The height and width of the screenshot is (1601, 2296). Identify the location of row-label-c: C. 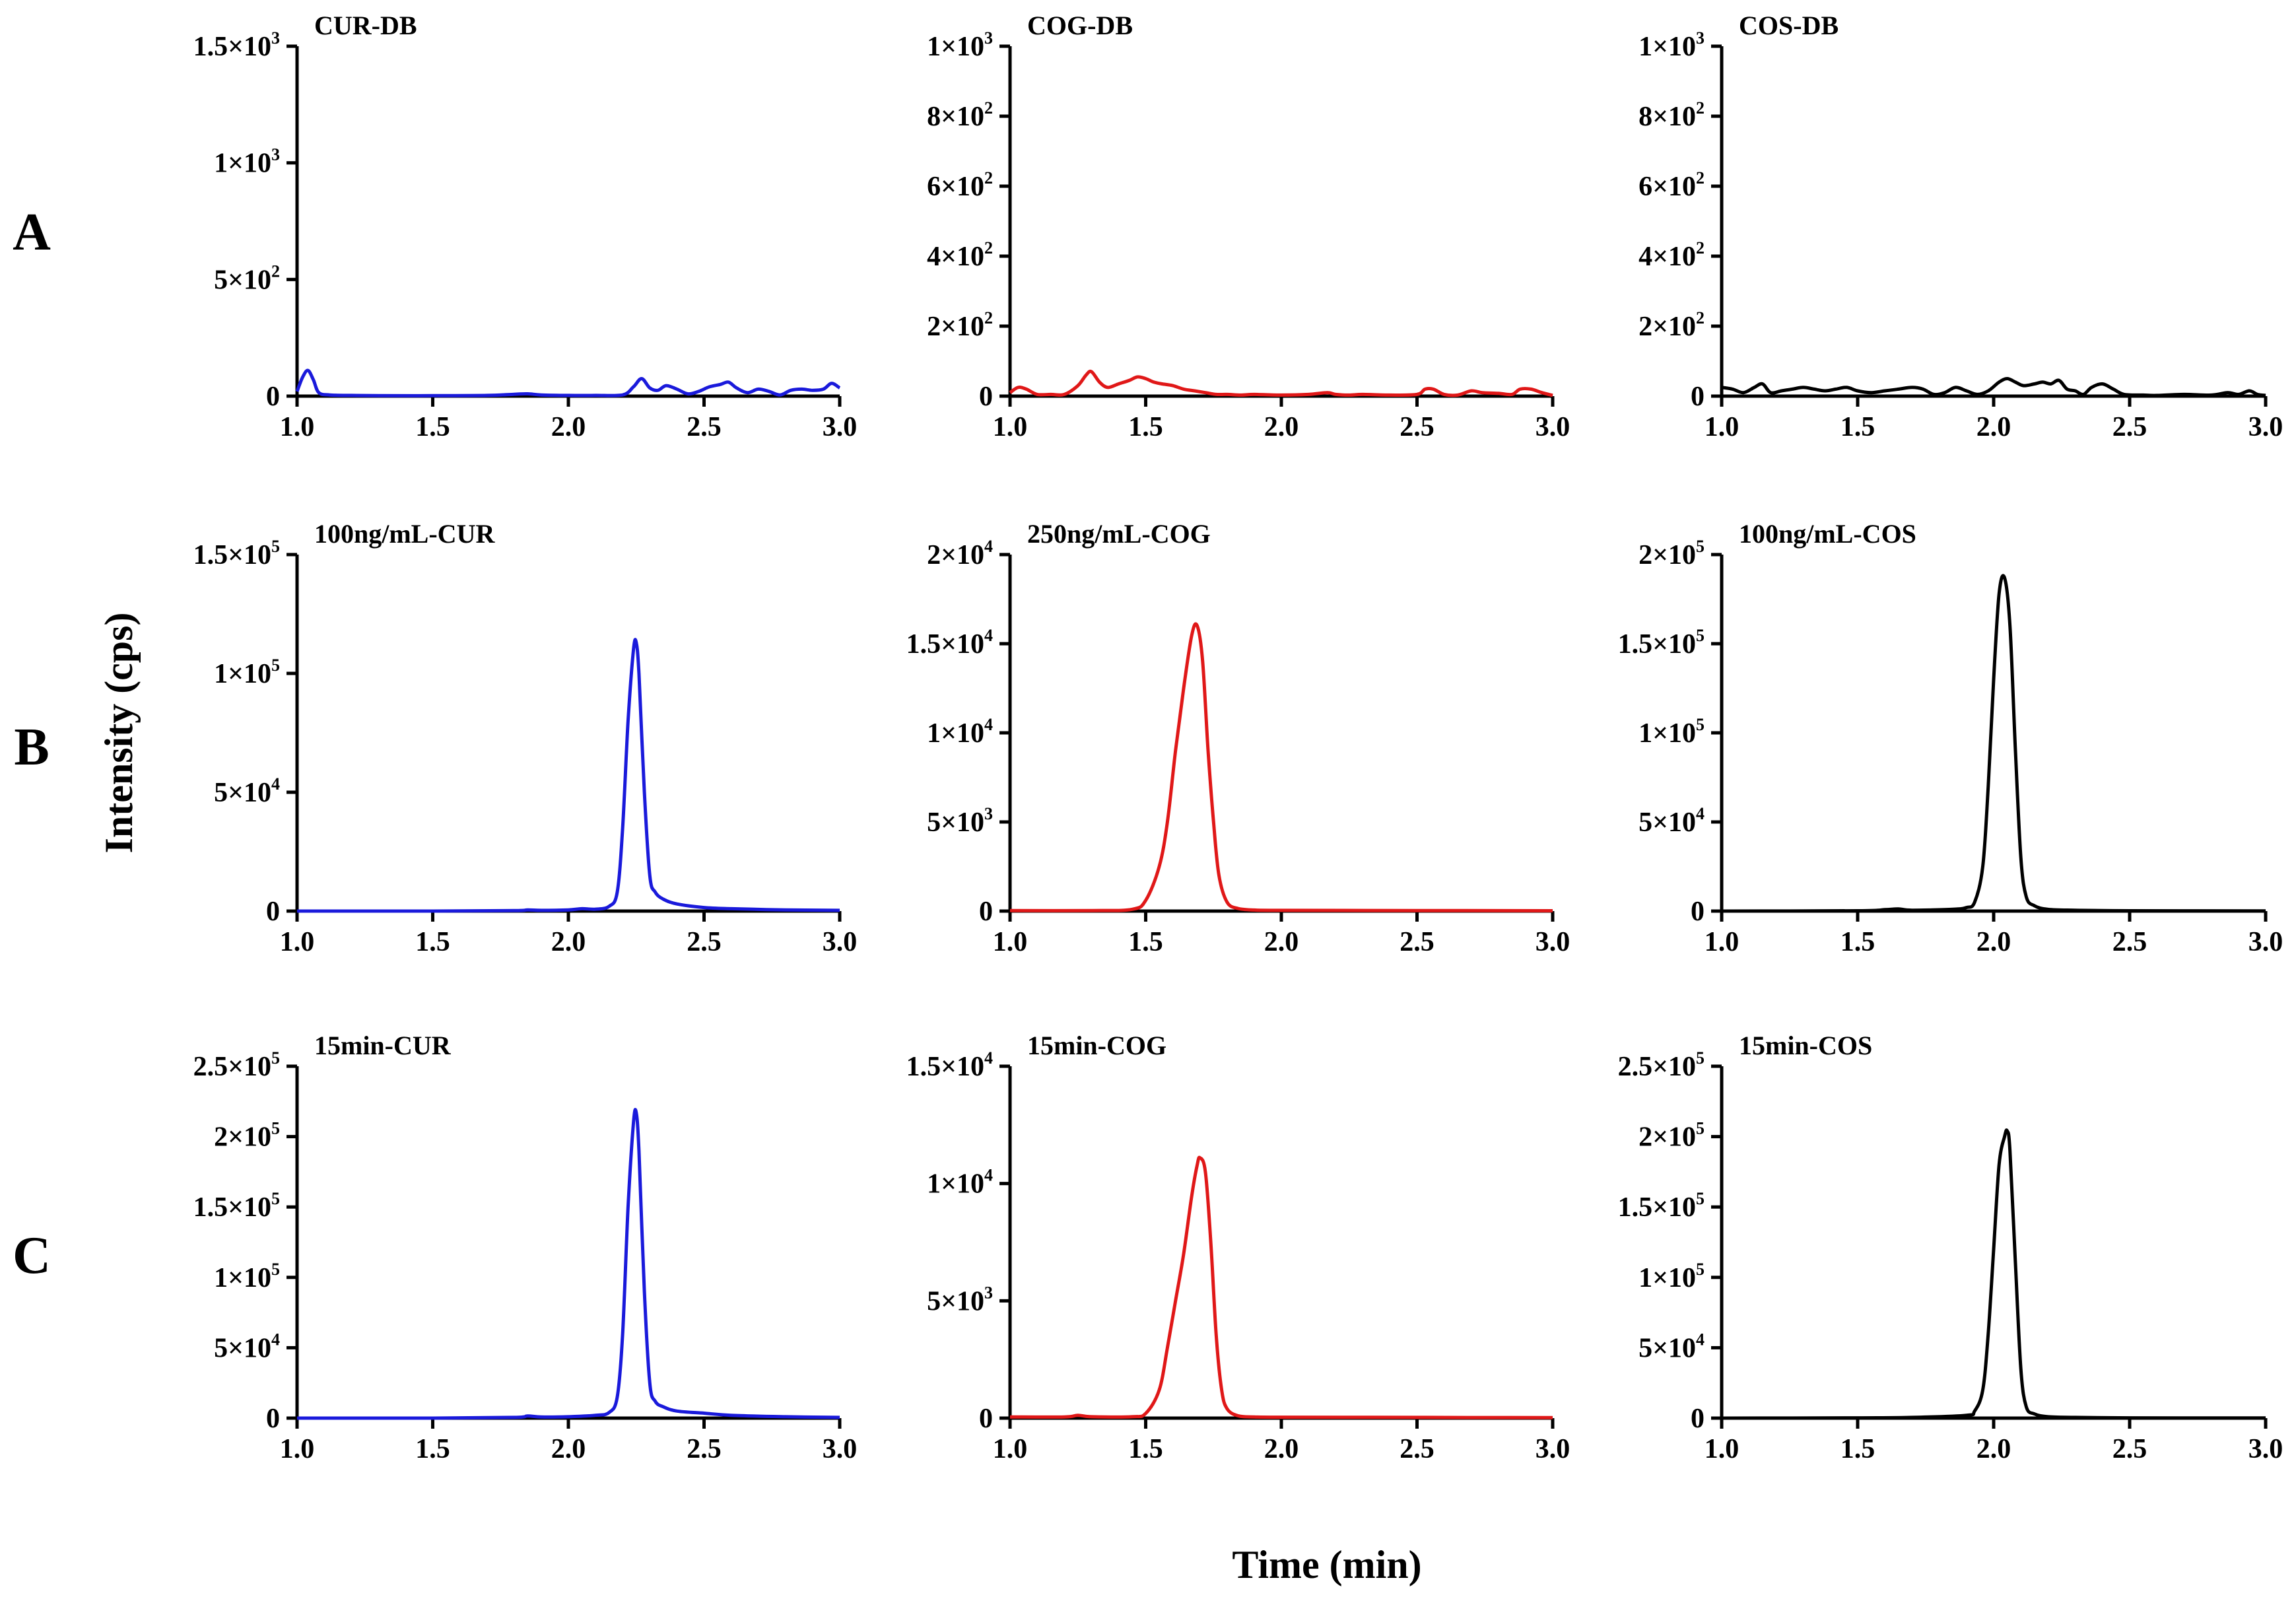
(32, 1256).